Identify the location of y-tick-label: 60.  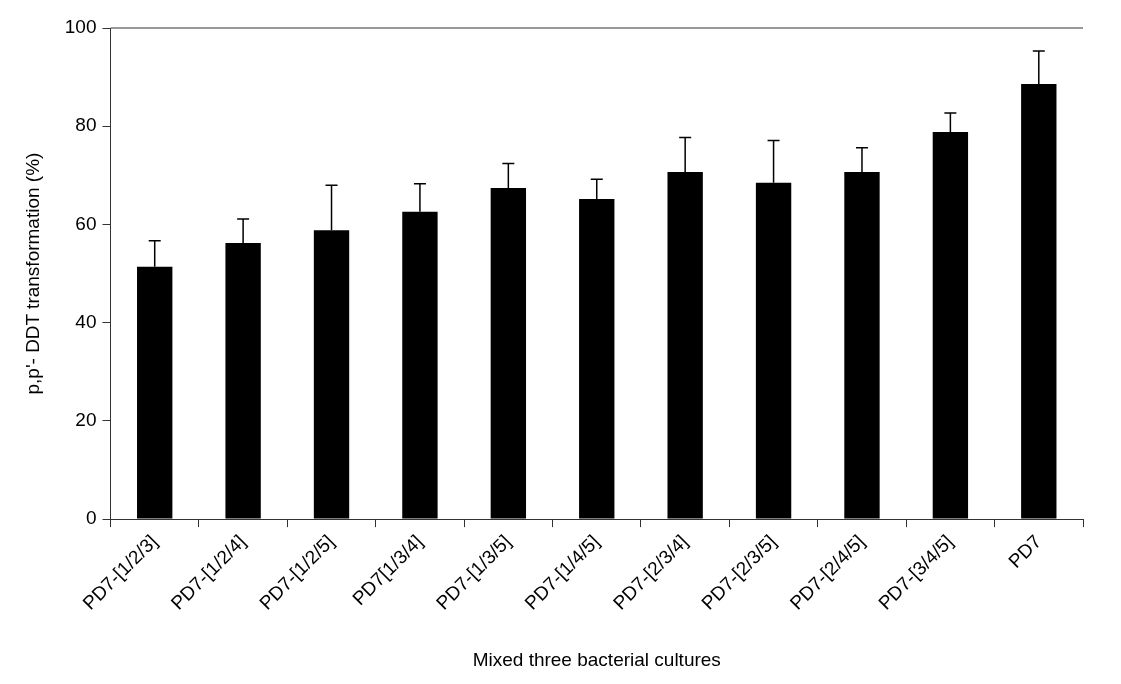
(86, 223).